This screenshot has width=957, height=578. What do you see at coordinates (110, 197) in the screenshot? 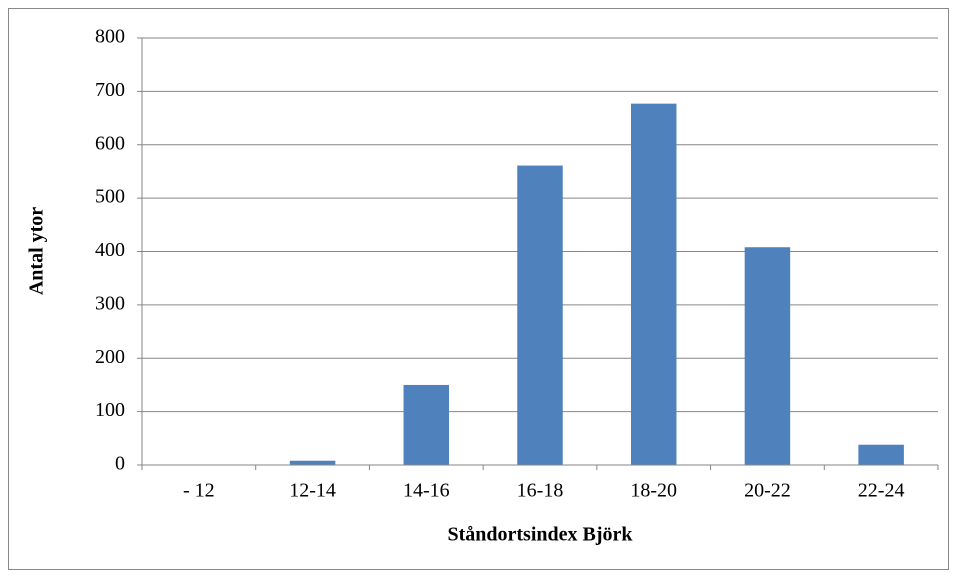
I see `y-tick-label: 500` at bounding box center [110, 197].